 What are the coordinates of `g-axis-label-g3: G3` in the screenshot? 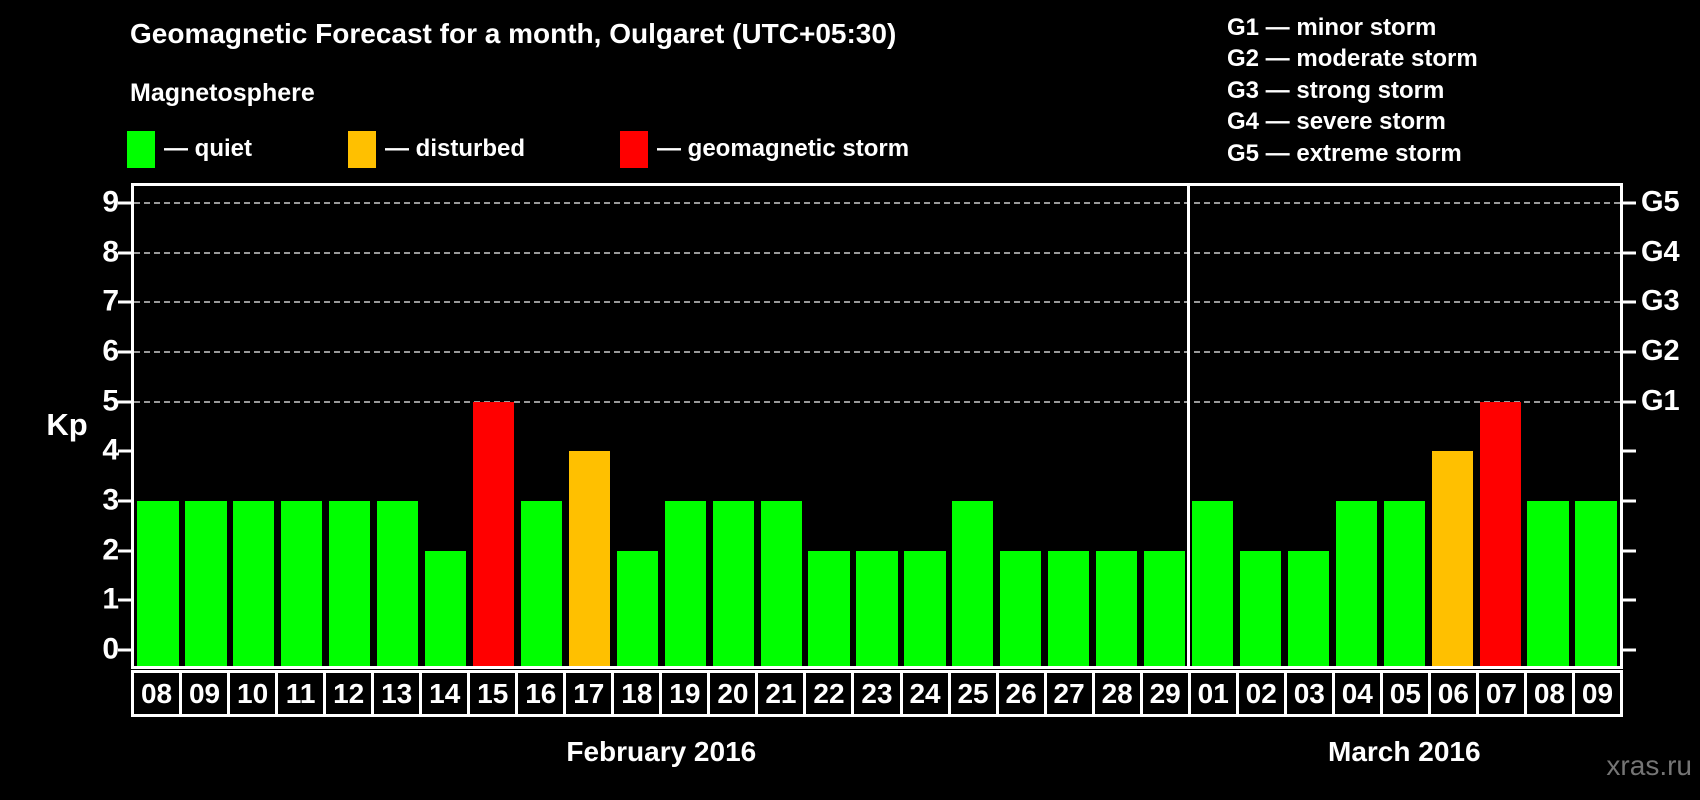 It's located at (1660, 301).